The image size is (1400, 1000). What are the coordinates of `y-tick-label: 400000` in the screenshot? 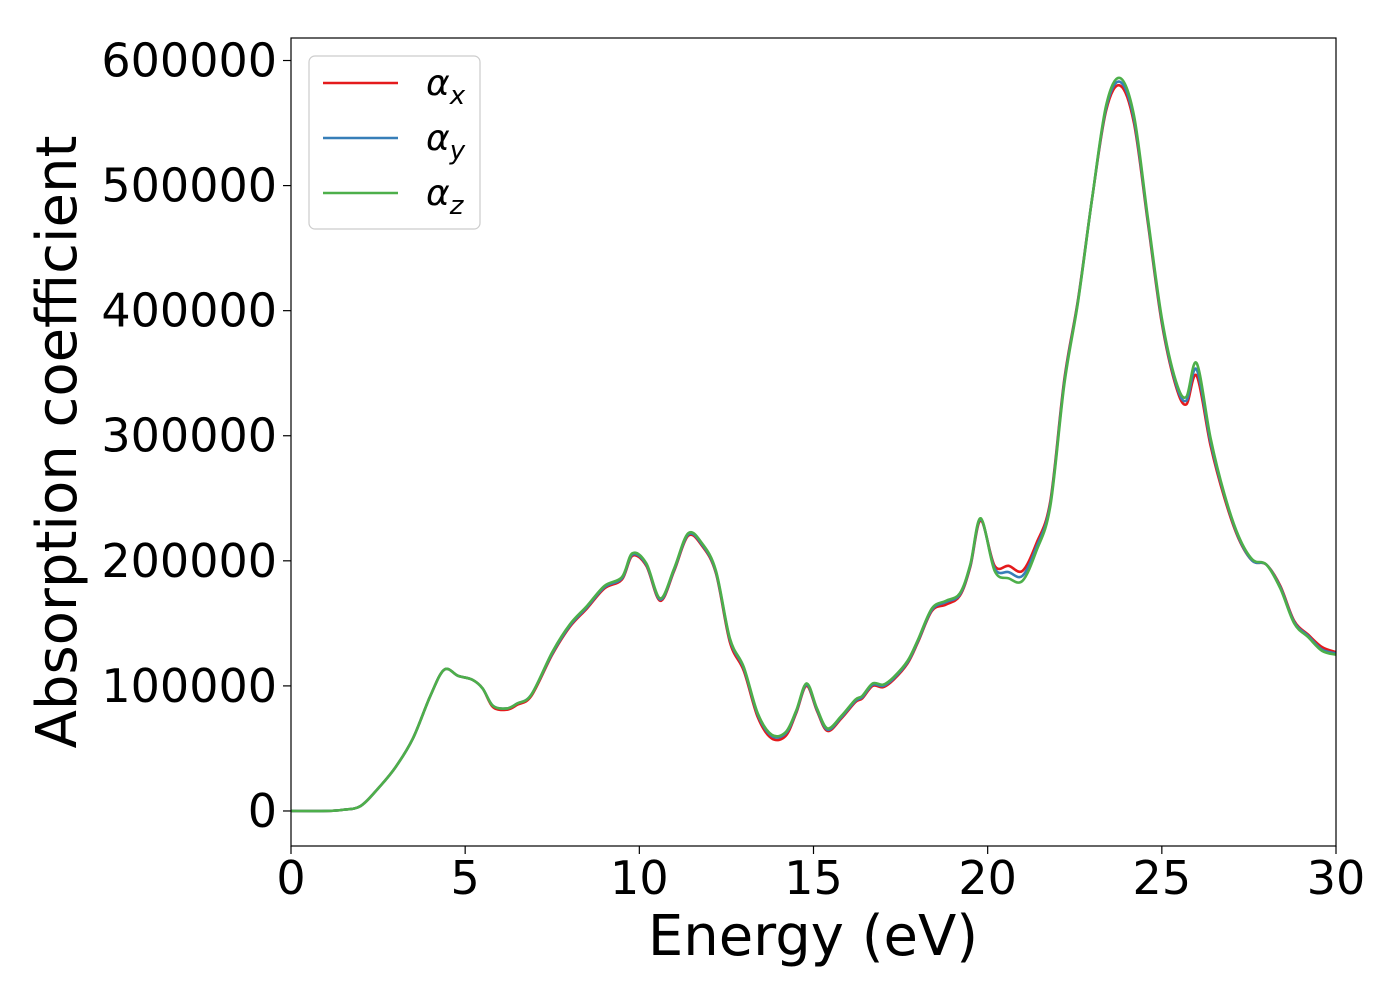 It's located at (189, 311).